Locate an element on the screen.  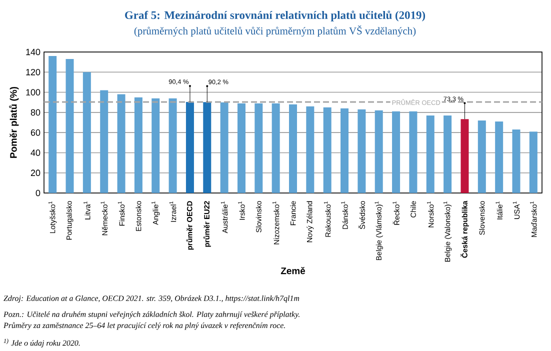
y-tick-label: 0 is located at coordinates (38, 193).